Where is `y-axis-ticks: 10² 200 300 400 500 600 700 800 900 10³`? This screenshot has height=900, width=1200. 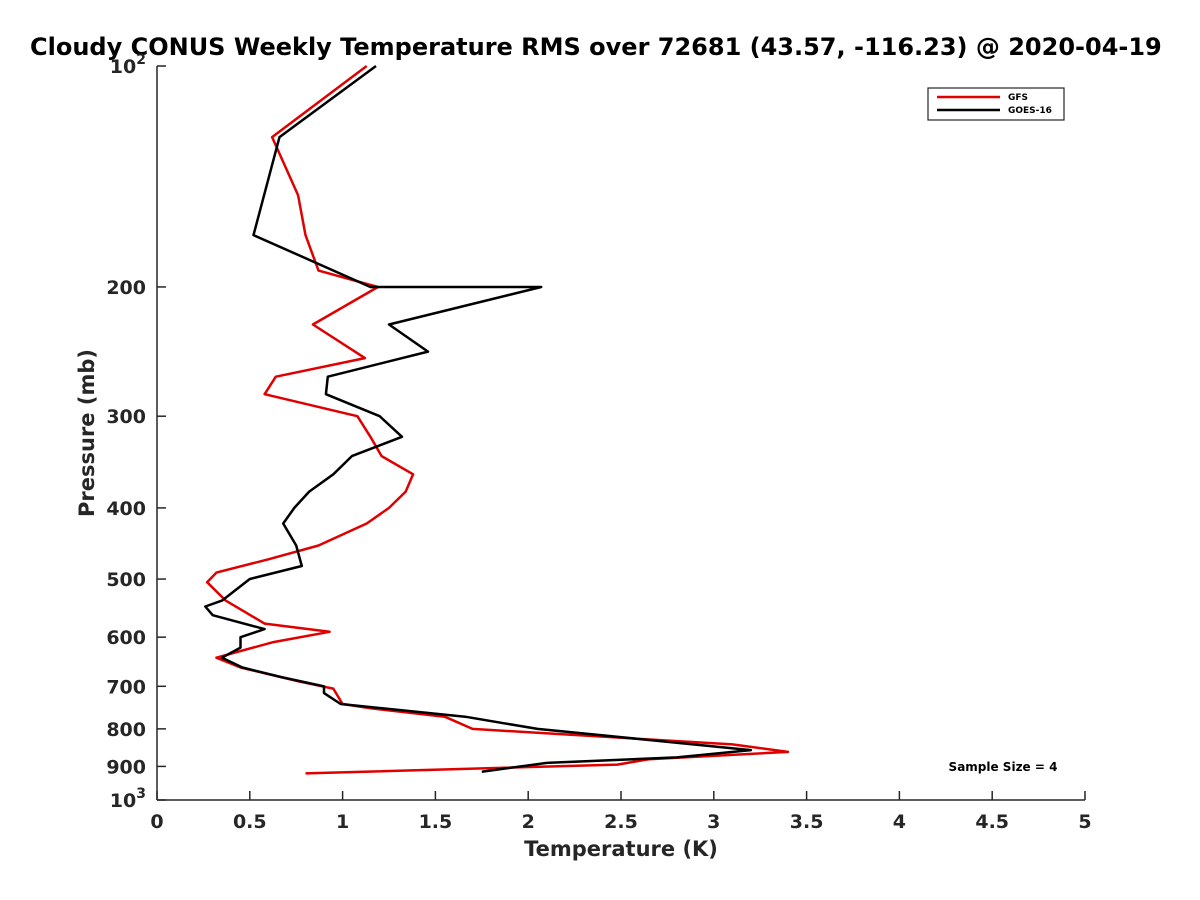
y-axis-ticks: 10² 200 300 400 500 600 700 800 900 10³ is located at coordinates (136, 432).